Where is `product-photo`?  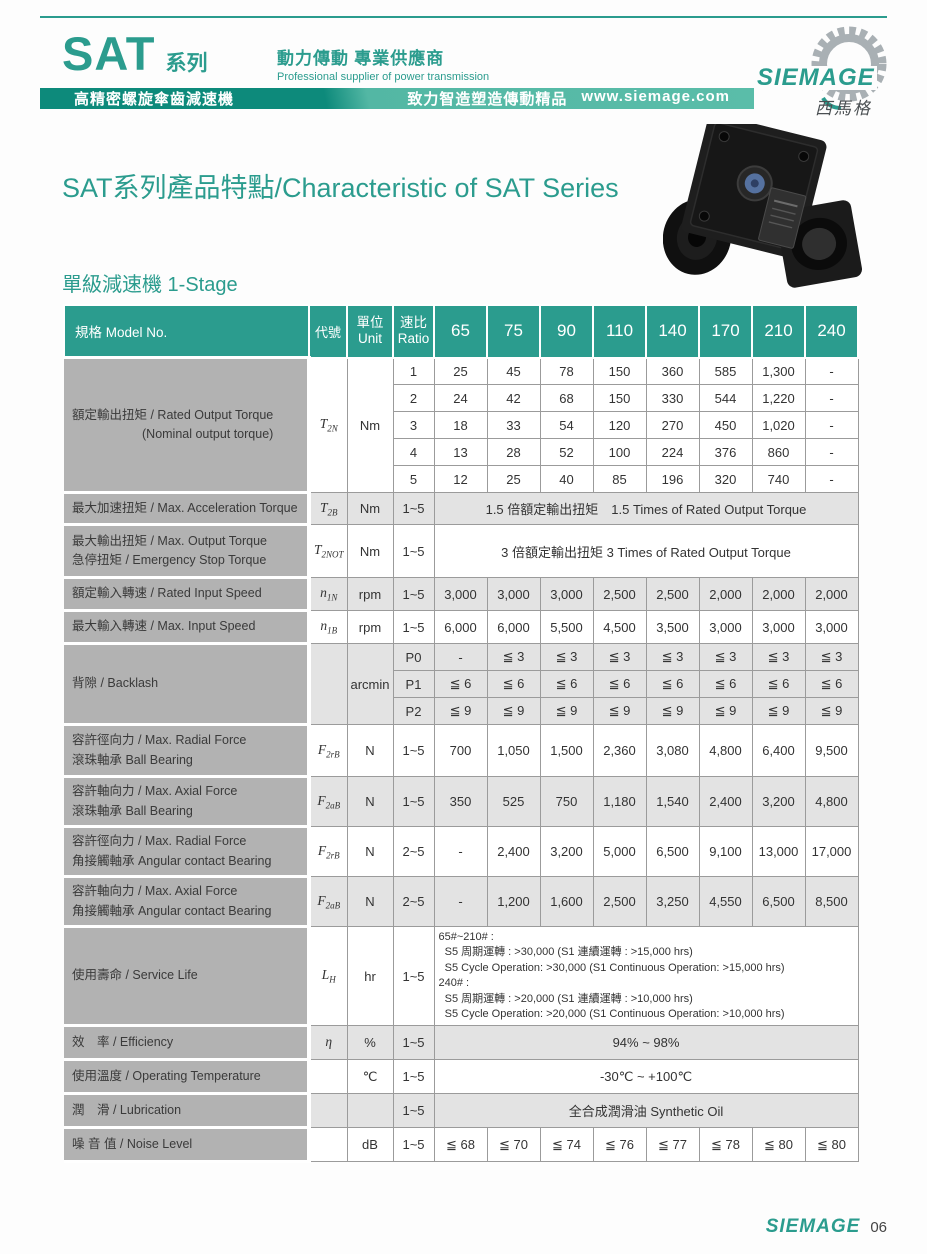 product-photo is located at coordinates (768, 206).